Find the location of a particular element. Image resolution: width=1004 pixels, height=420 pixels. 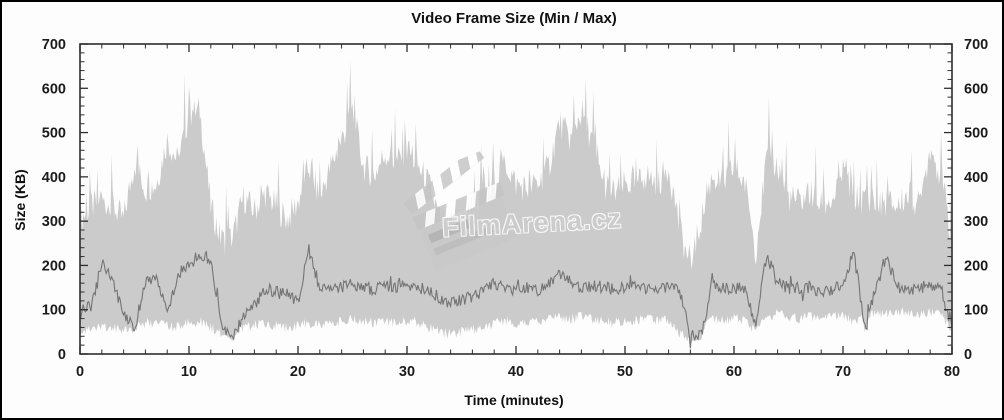

svg-text: 40 is located at coordinates (516, 372).